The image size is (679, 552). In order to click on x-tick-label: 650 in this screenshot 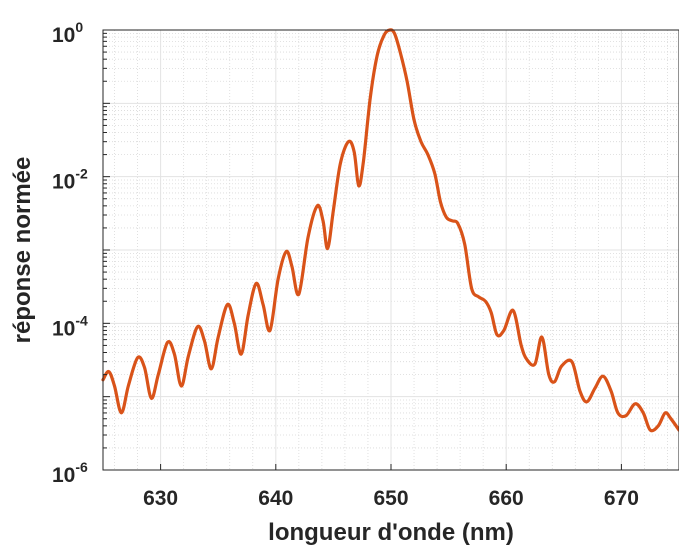, I will do `click(390, 498)`.